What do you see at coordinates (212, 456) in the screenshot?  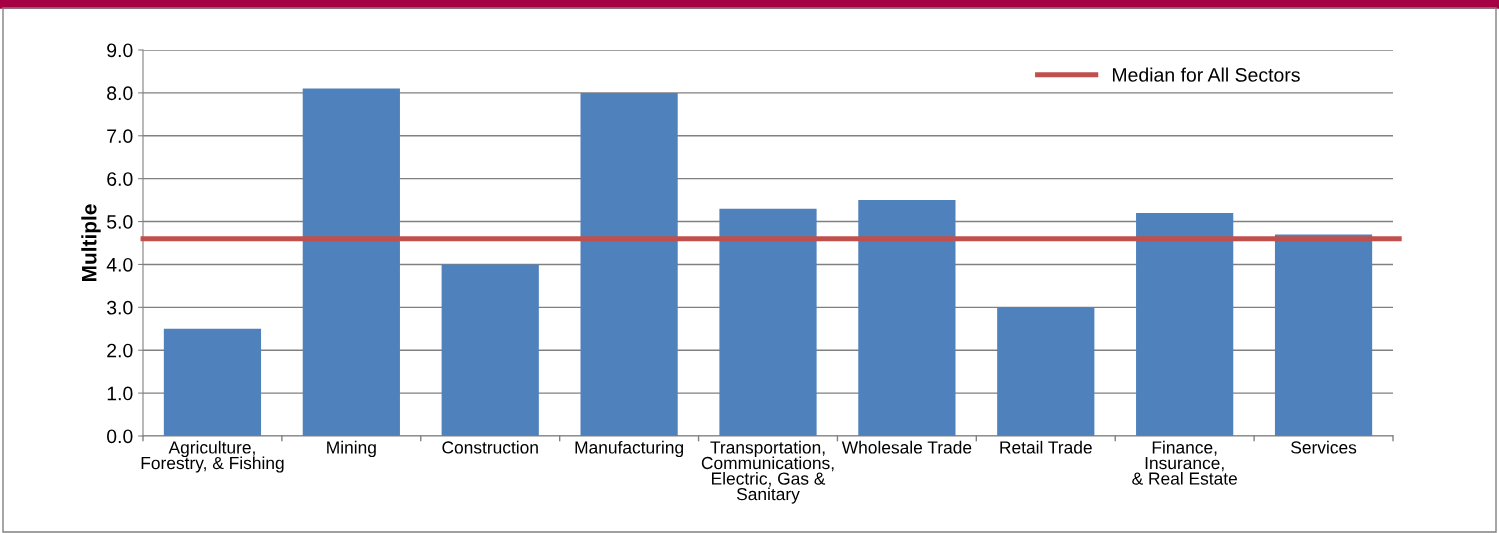 I see `x-tick-label: Agriculture, Forestry, & Fishing` at bounding box center [212, 456].